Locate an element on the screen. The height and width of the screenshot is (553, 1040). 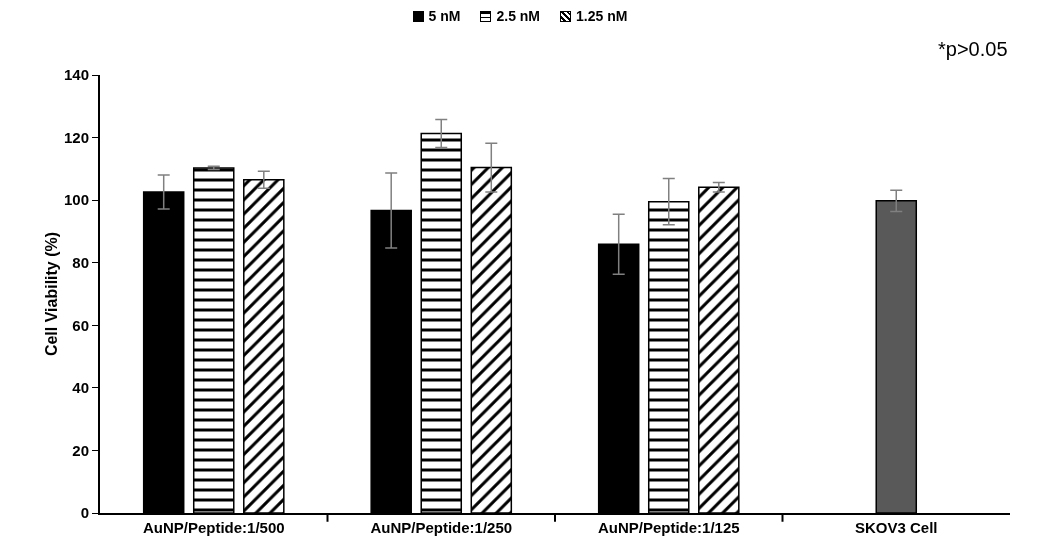
y-tick-label: 120 is located at coordinates (76, 137).